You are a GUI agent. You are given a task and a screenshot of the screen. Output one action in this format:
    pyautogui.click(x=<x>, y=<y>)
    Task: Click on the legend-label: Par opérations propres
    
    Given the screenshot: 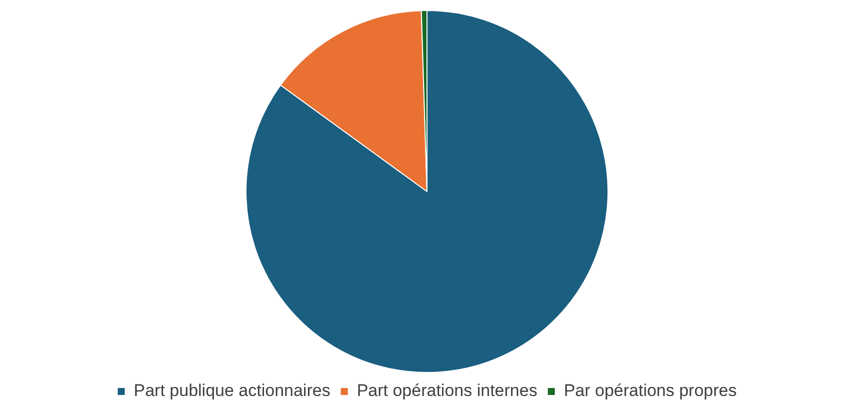 What is the action you would take?
    pyautogui.click(x=650, y=390)
    